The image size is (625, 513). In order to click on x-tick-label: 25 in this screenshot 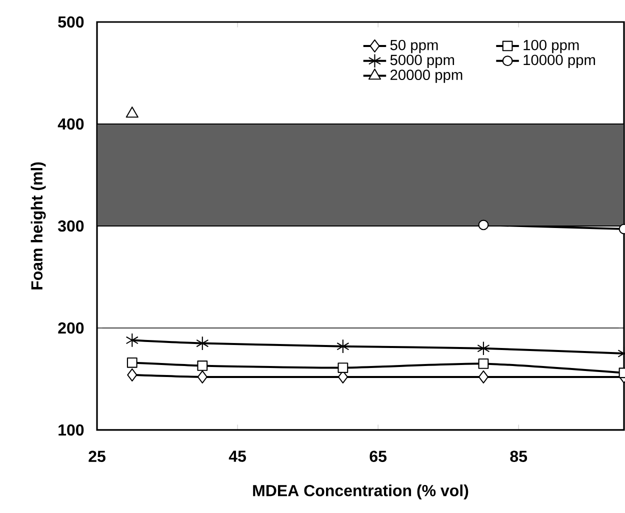, I will do `click(97, 456)`.